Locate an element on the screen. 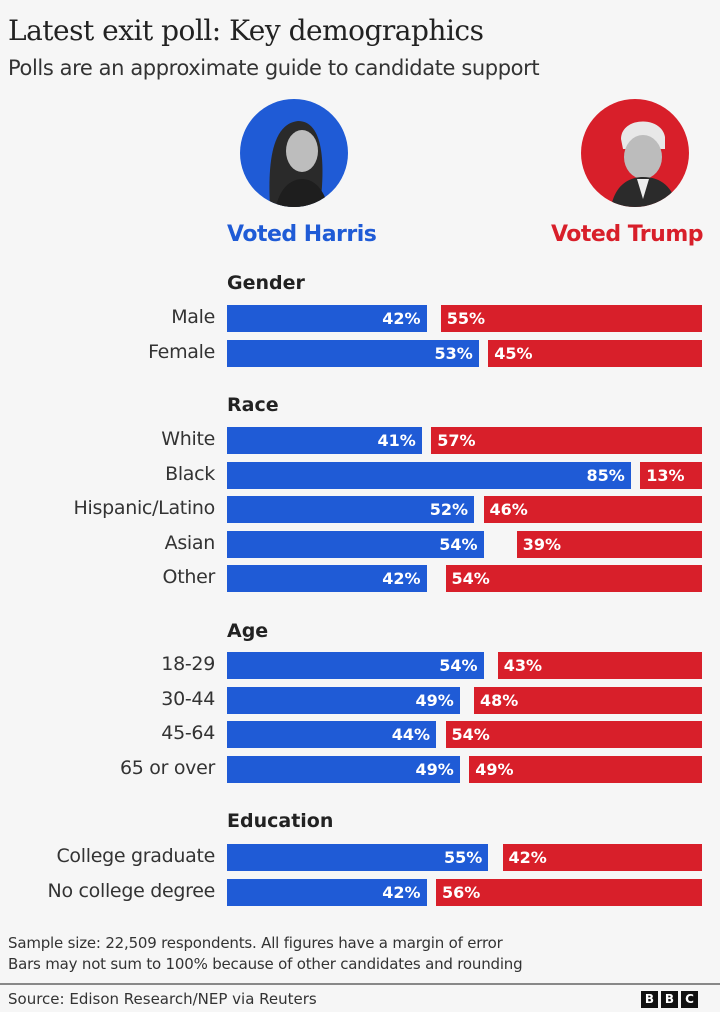 The width and height of the screenshot is (720, 1012). row-label: No college degree is located at coordinates (131, 890).